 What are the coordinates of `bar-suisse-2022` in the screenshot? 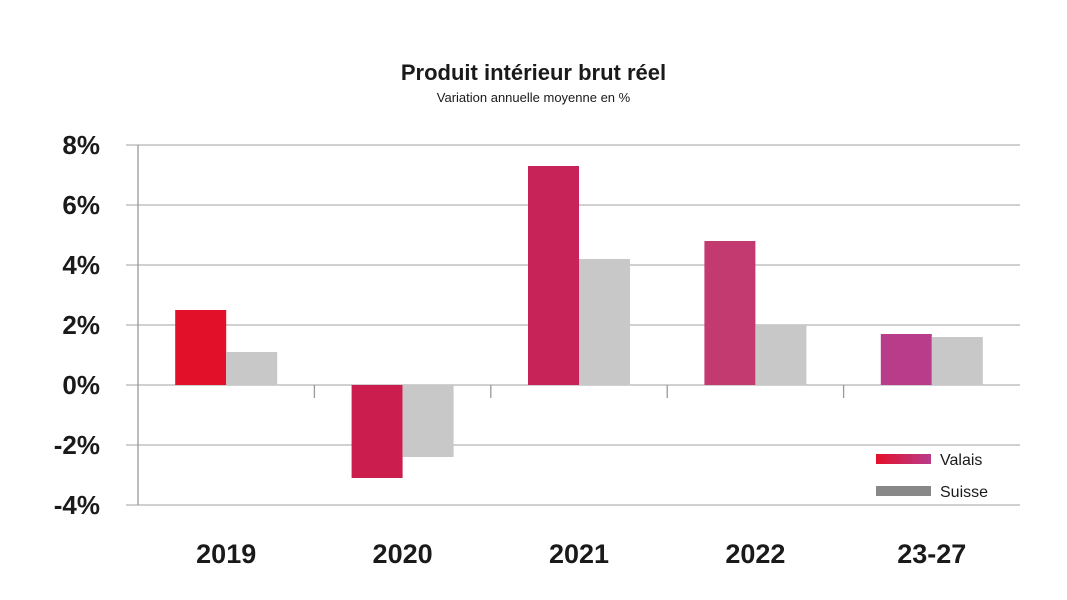 It's located at (781, 355).